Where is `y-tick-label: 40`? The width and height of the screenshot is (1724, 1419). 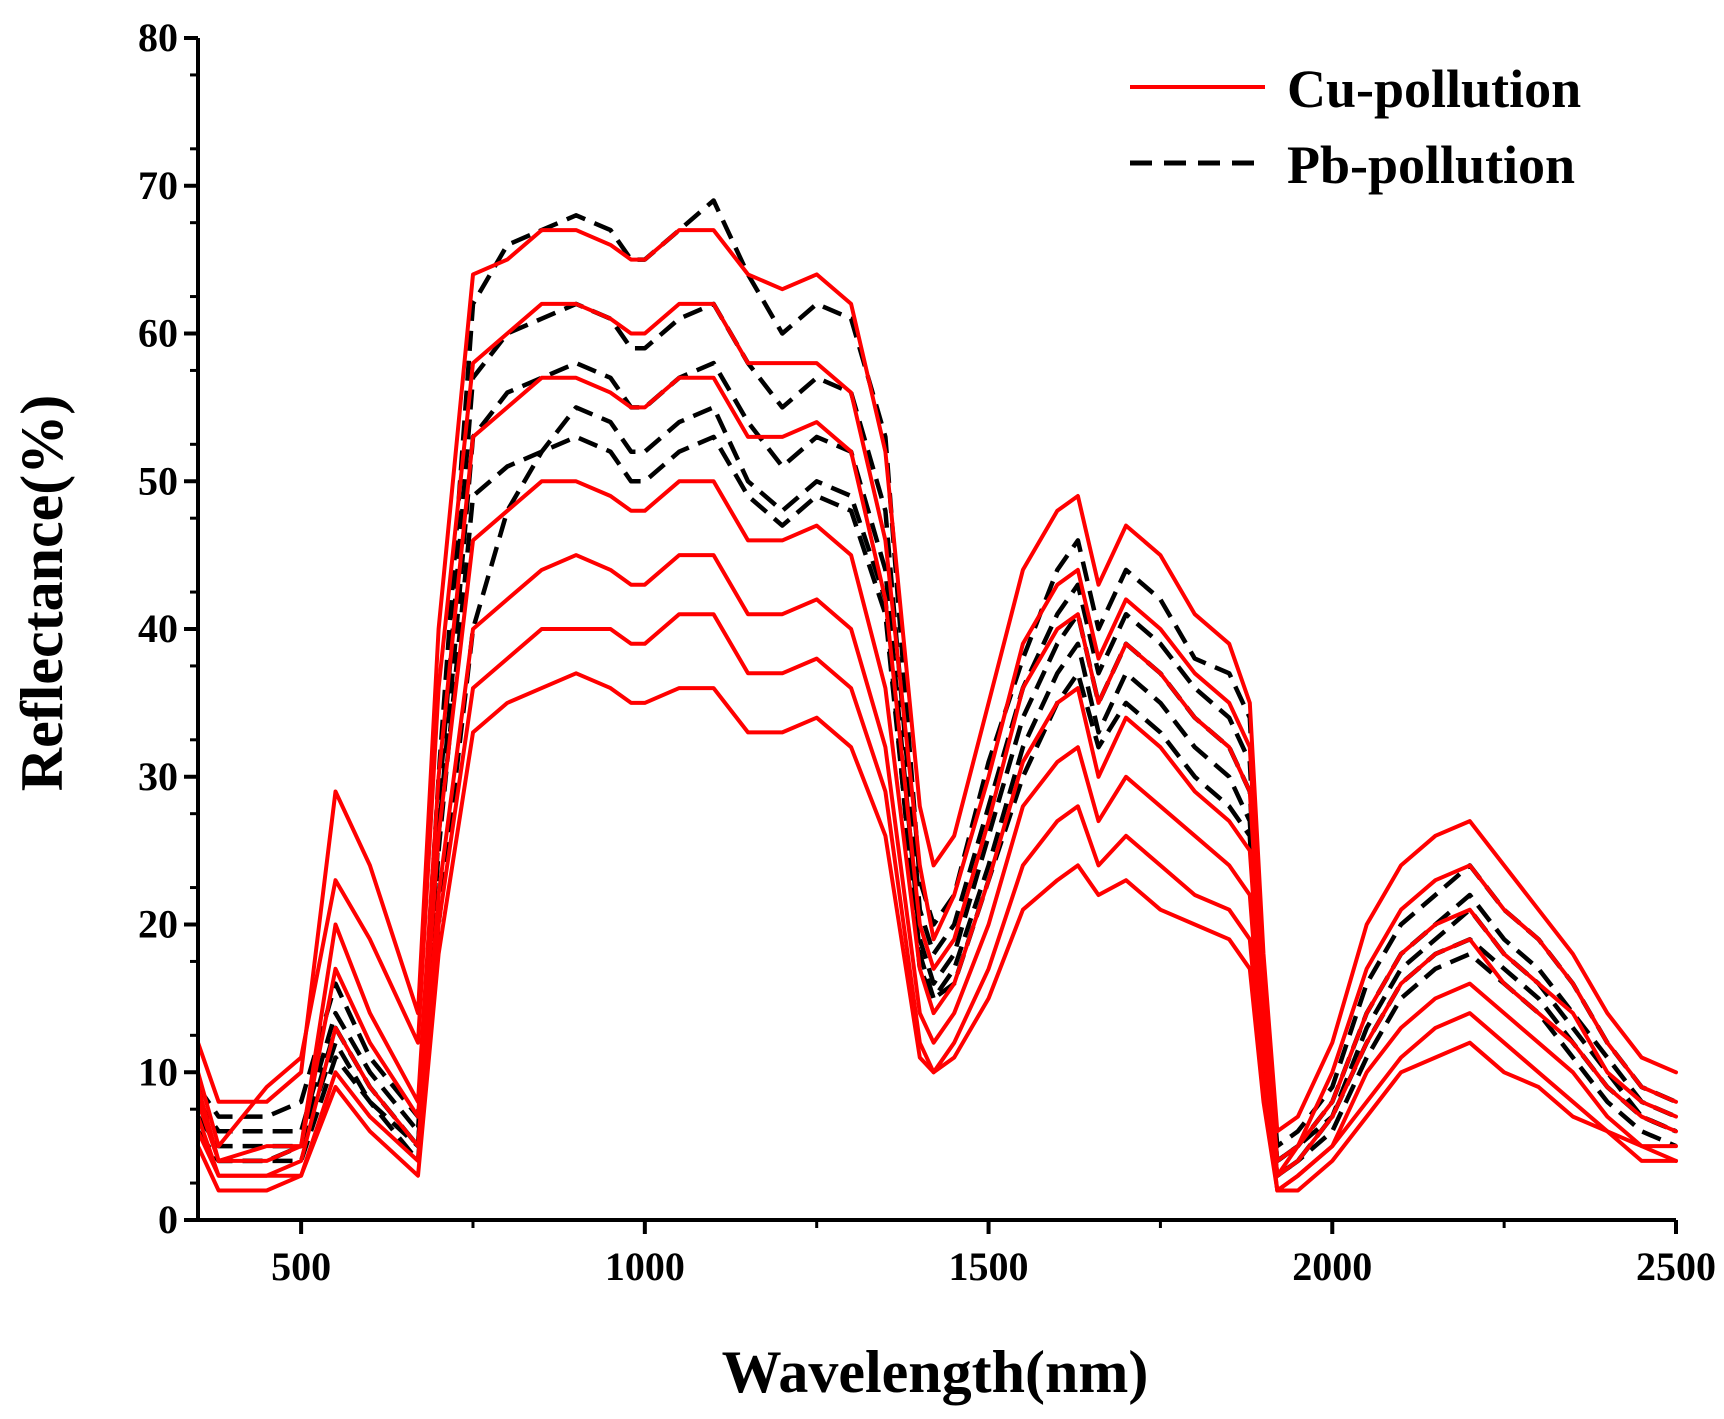
y-tick-label: 40 is located at coordinates (158, 628).